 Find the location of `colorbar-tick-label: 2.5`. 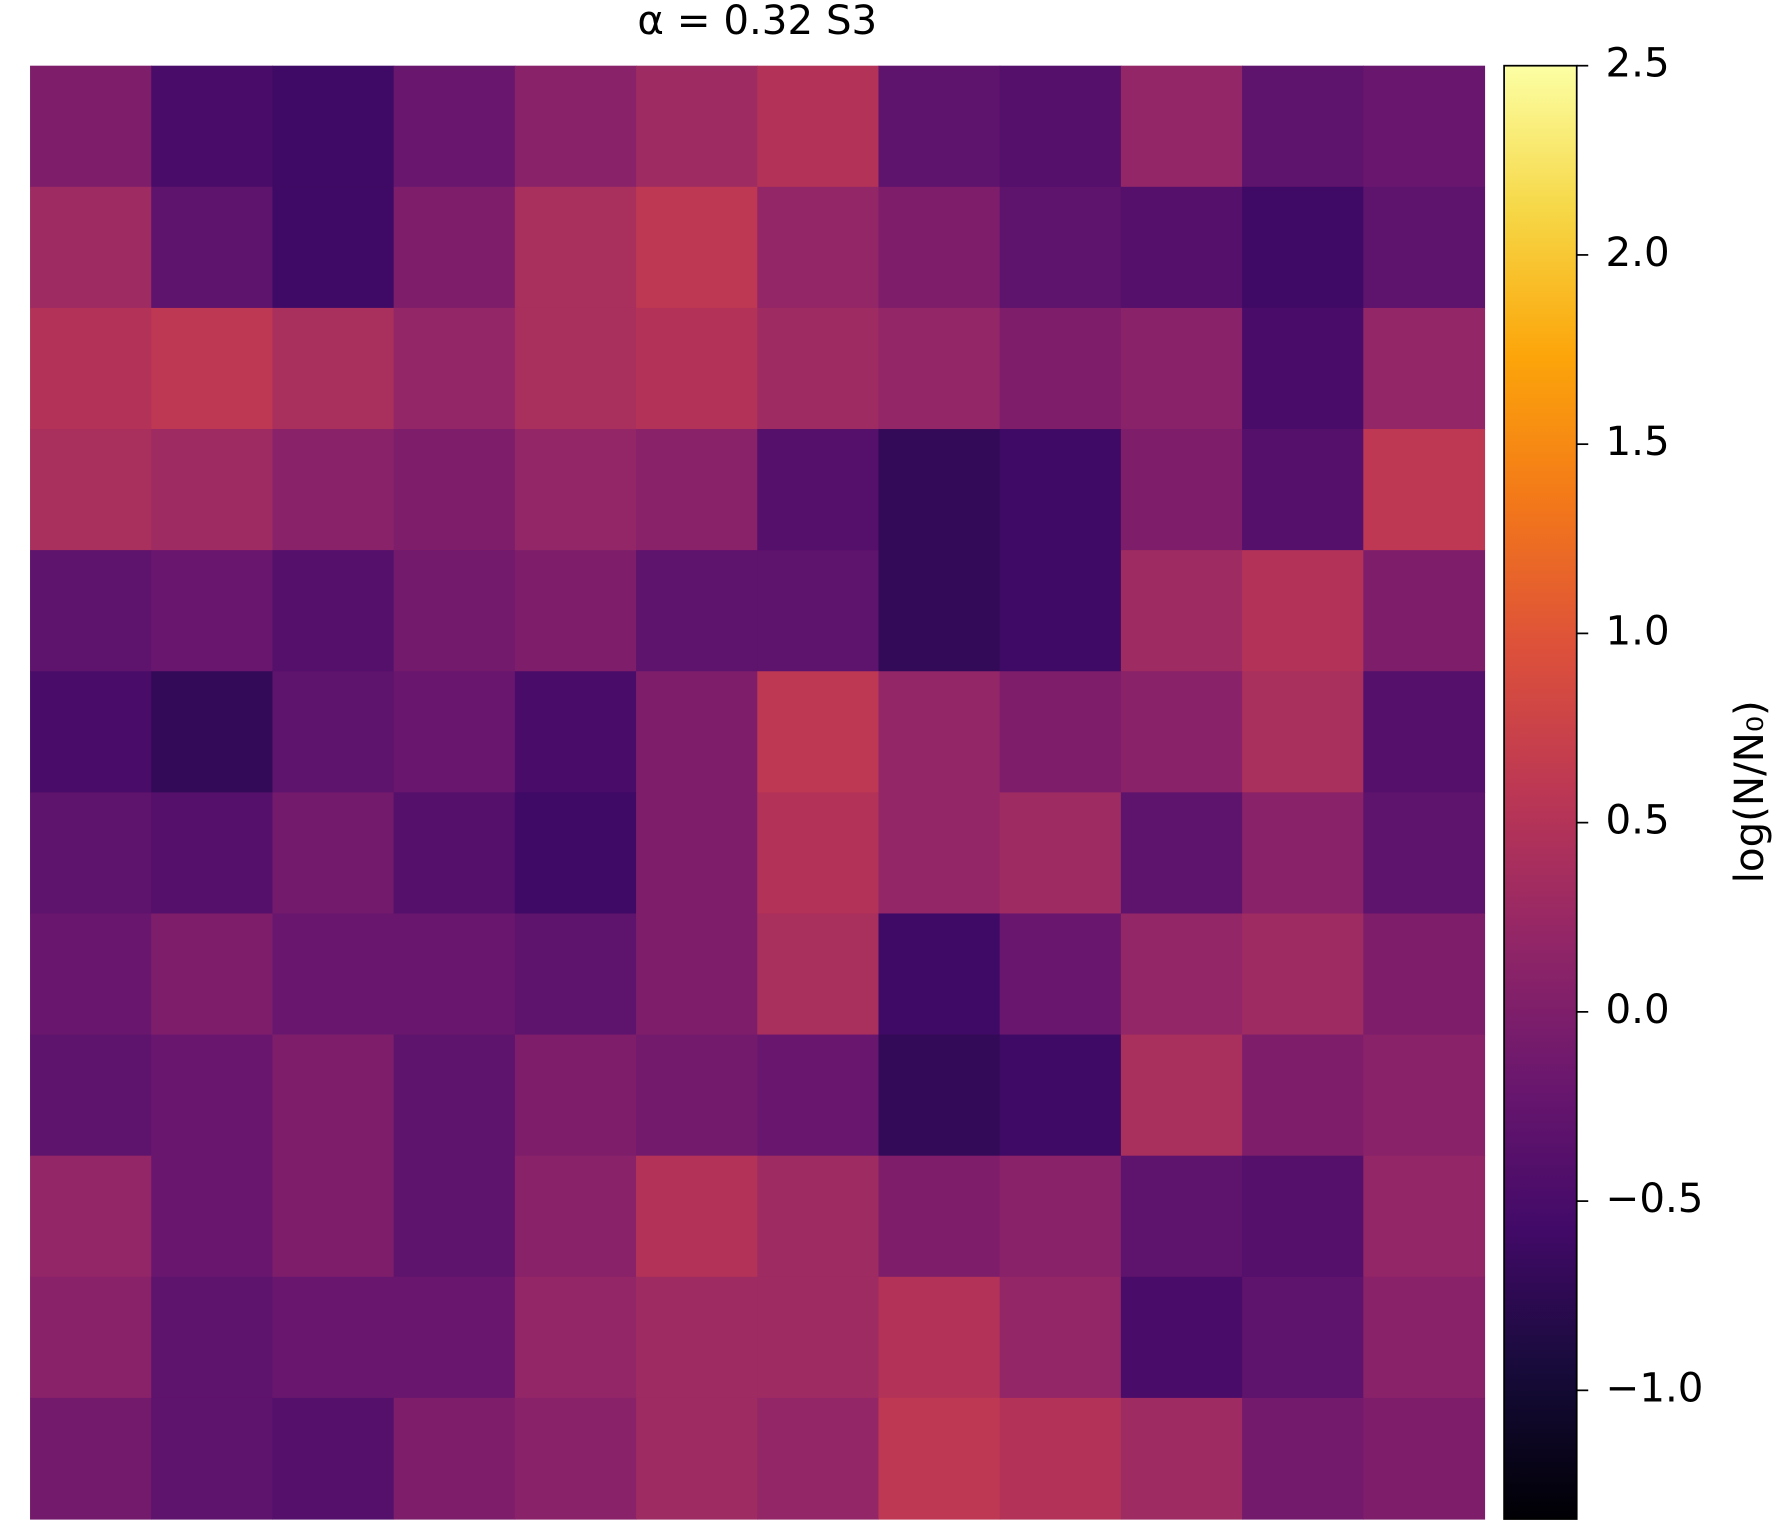

colorbar-tick-label: 2.5 is located at coordinates (1638, 63).